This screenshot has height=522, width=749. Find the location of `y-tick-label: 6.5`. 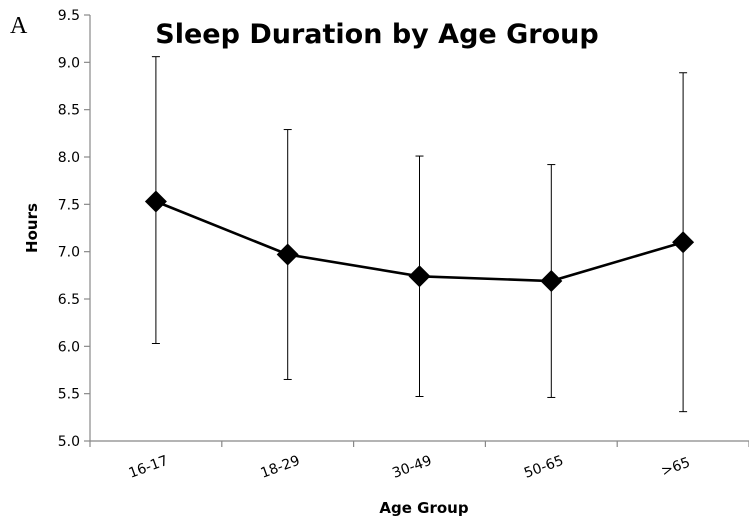

y-tick-label: 6.5 is located at coordinates (69, 300).